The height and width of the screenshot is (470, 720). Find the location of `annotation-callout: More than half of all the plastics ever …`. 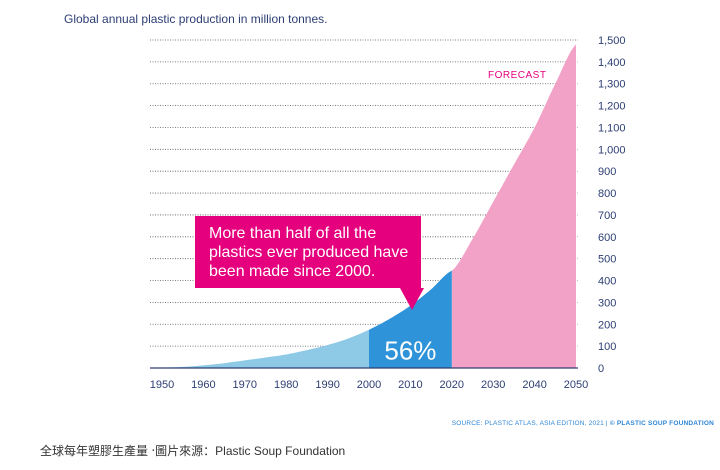

annotation-callout: More than half of all the plastics ever … is located at coordinates (308, 252).